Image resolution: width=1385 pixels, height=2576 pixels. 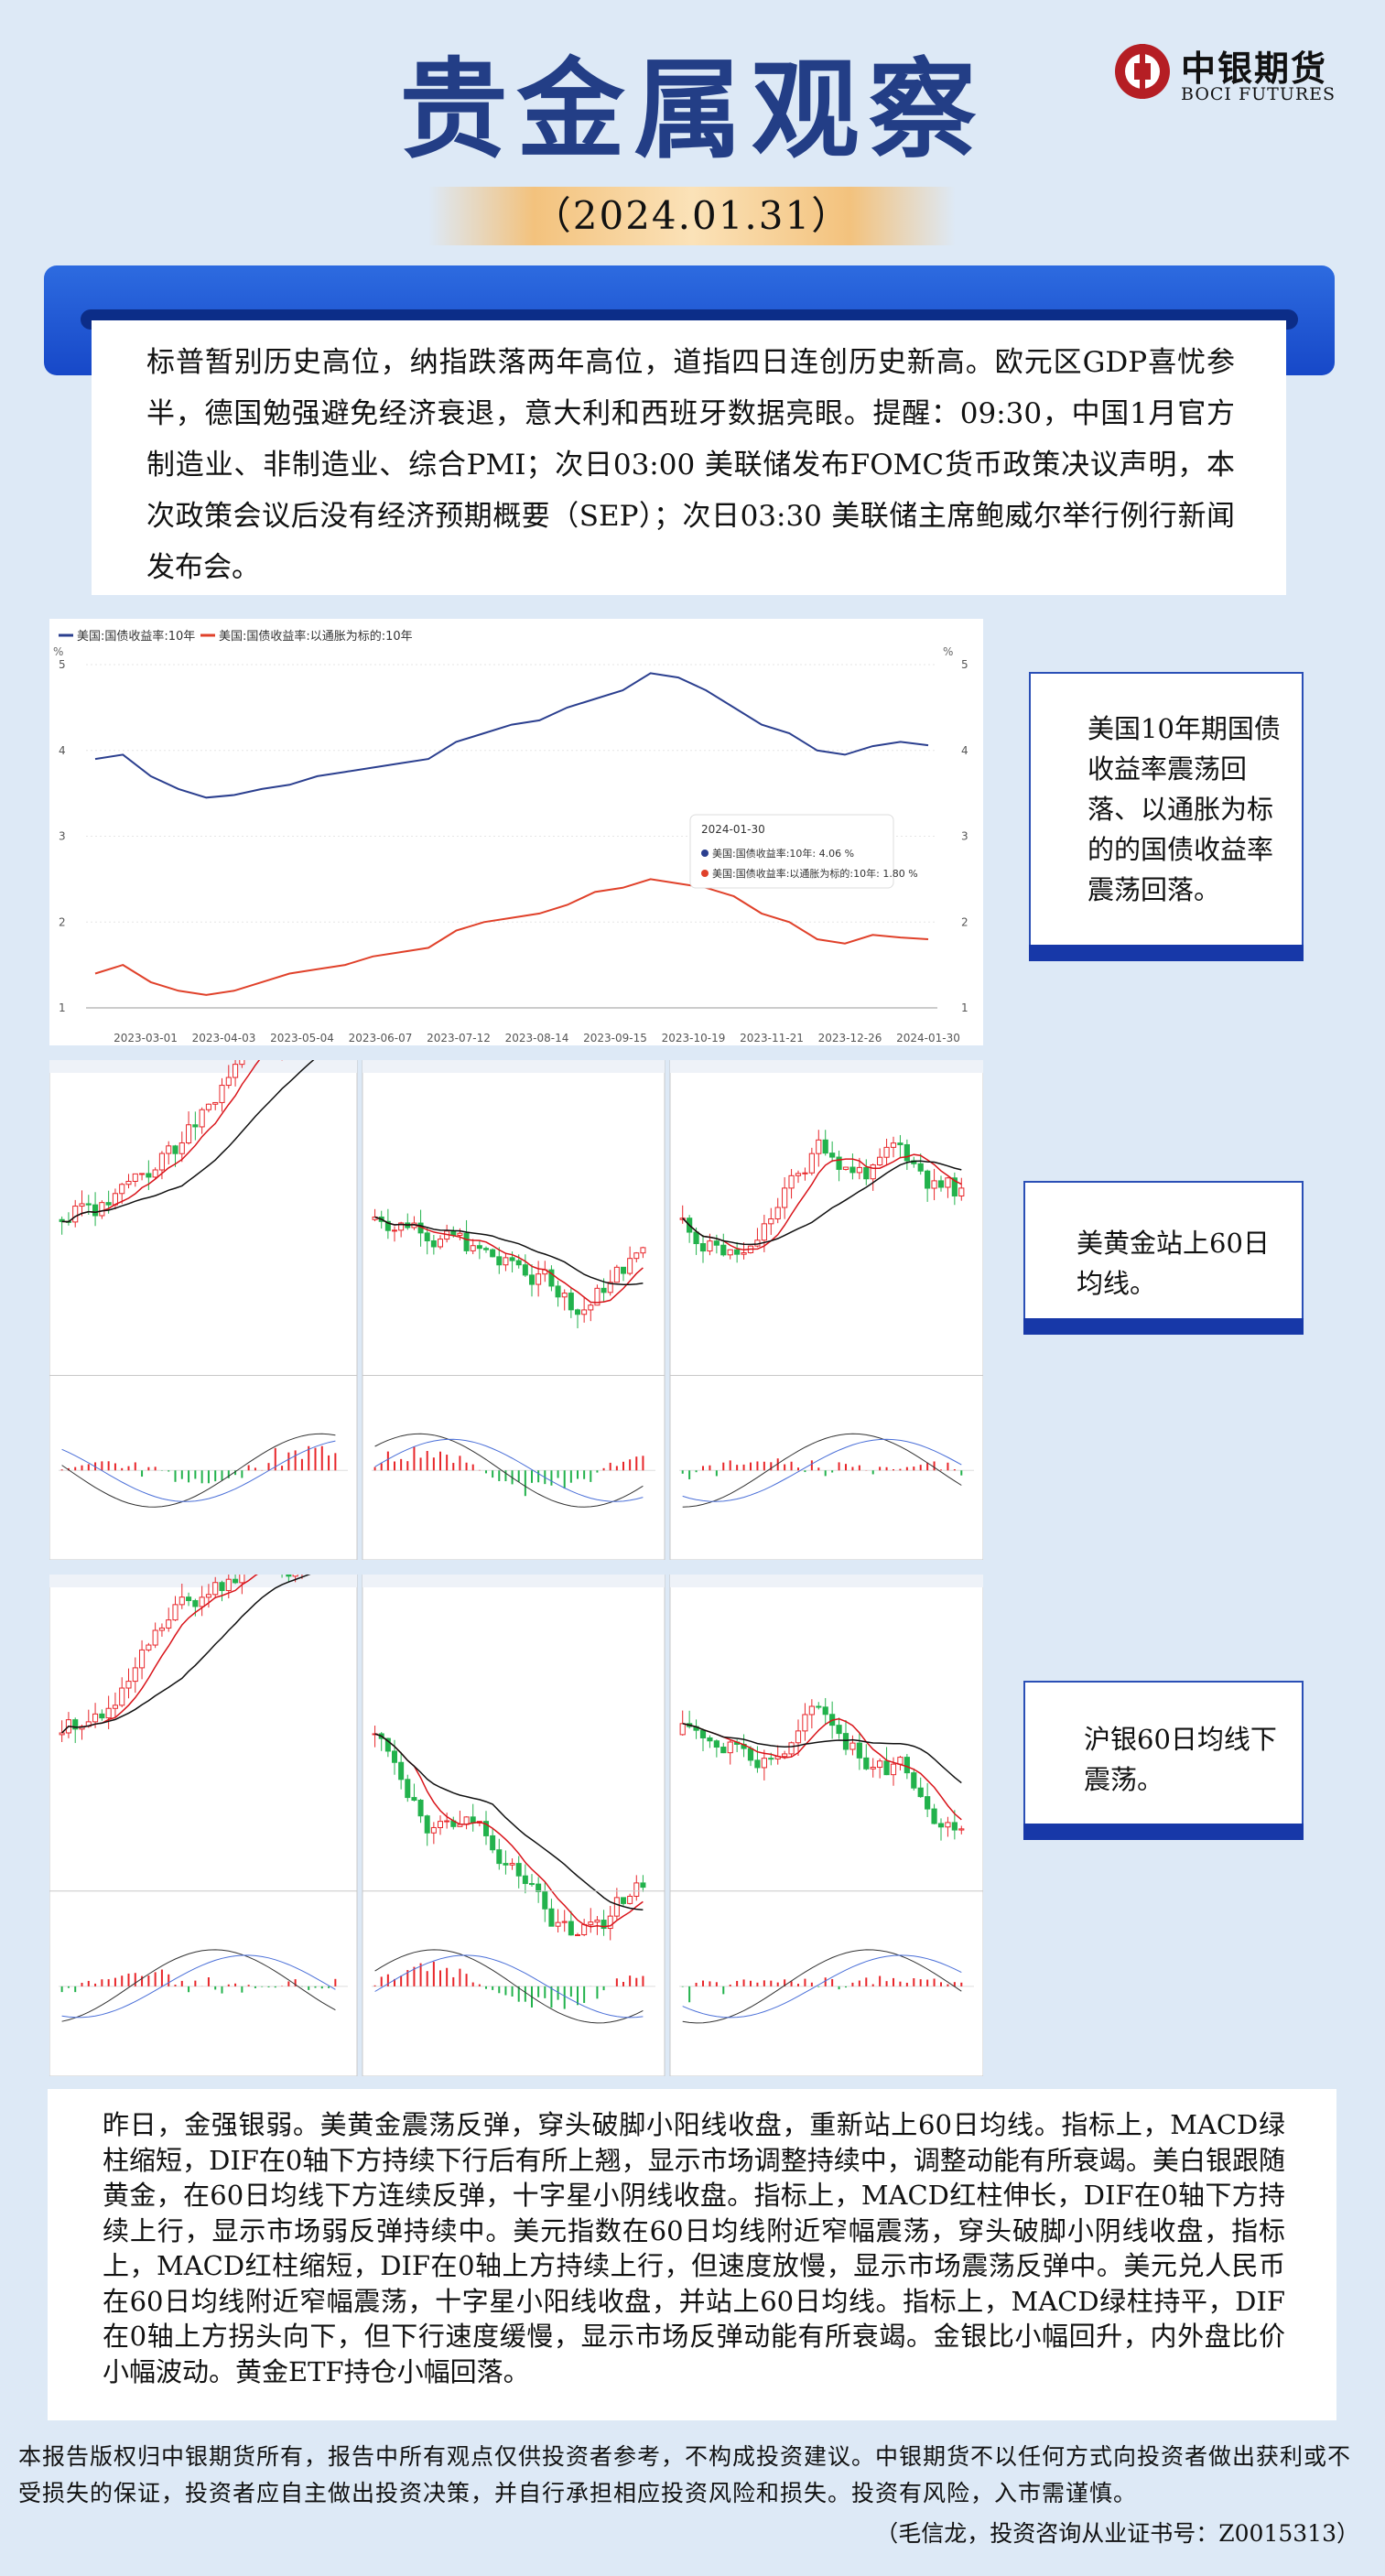 I want to click on y-tick-left: 5, so click(x=62, y=665).